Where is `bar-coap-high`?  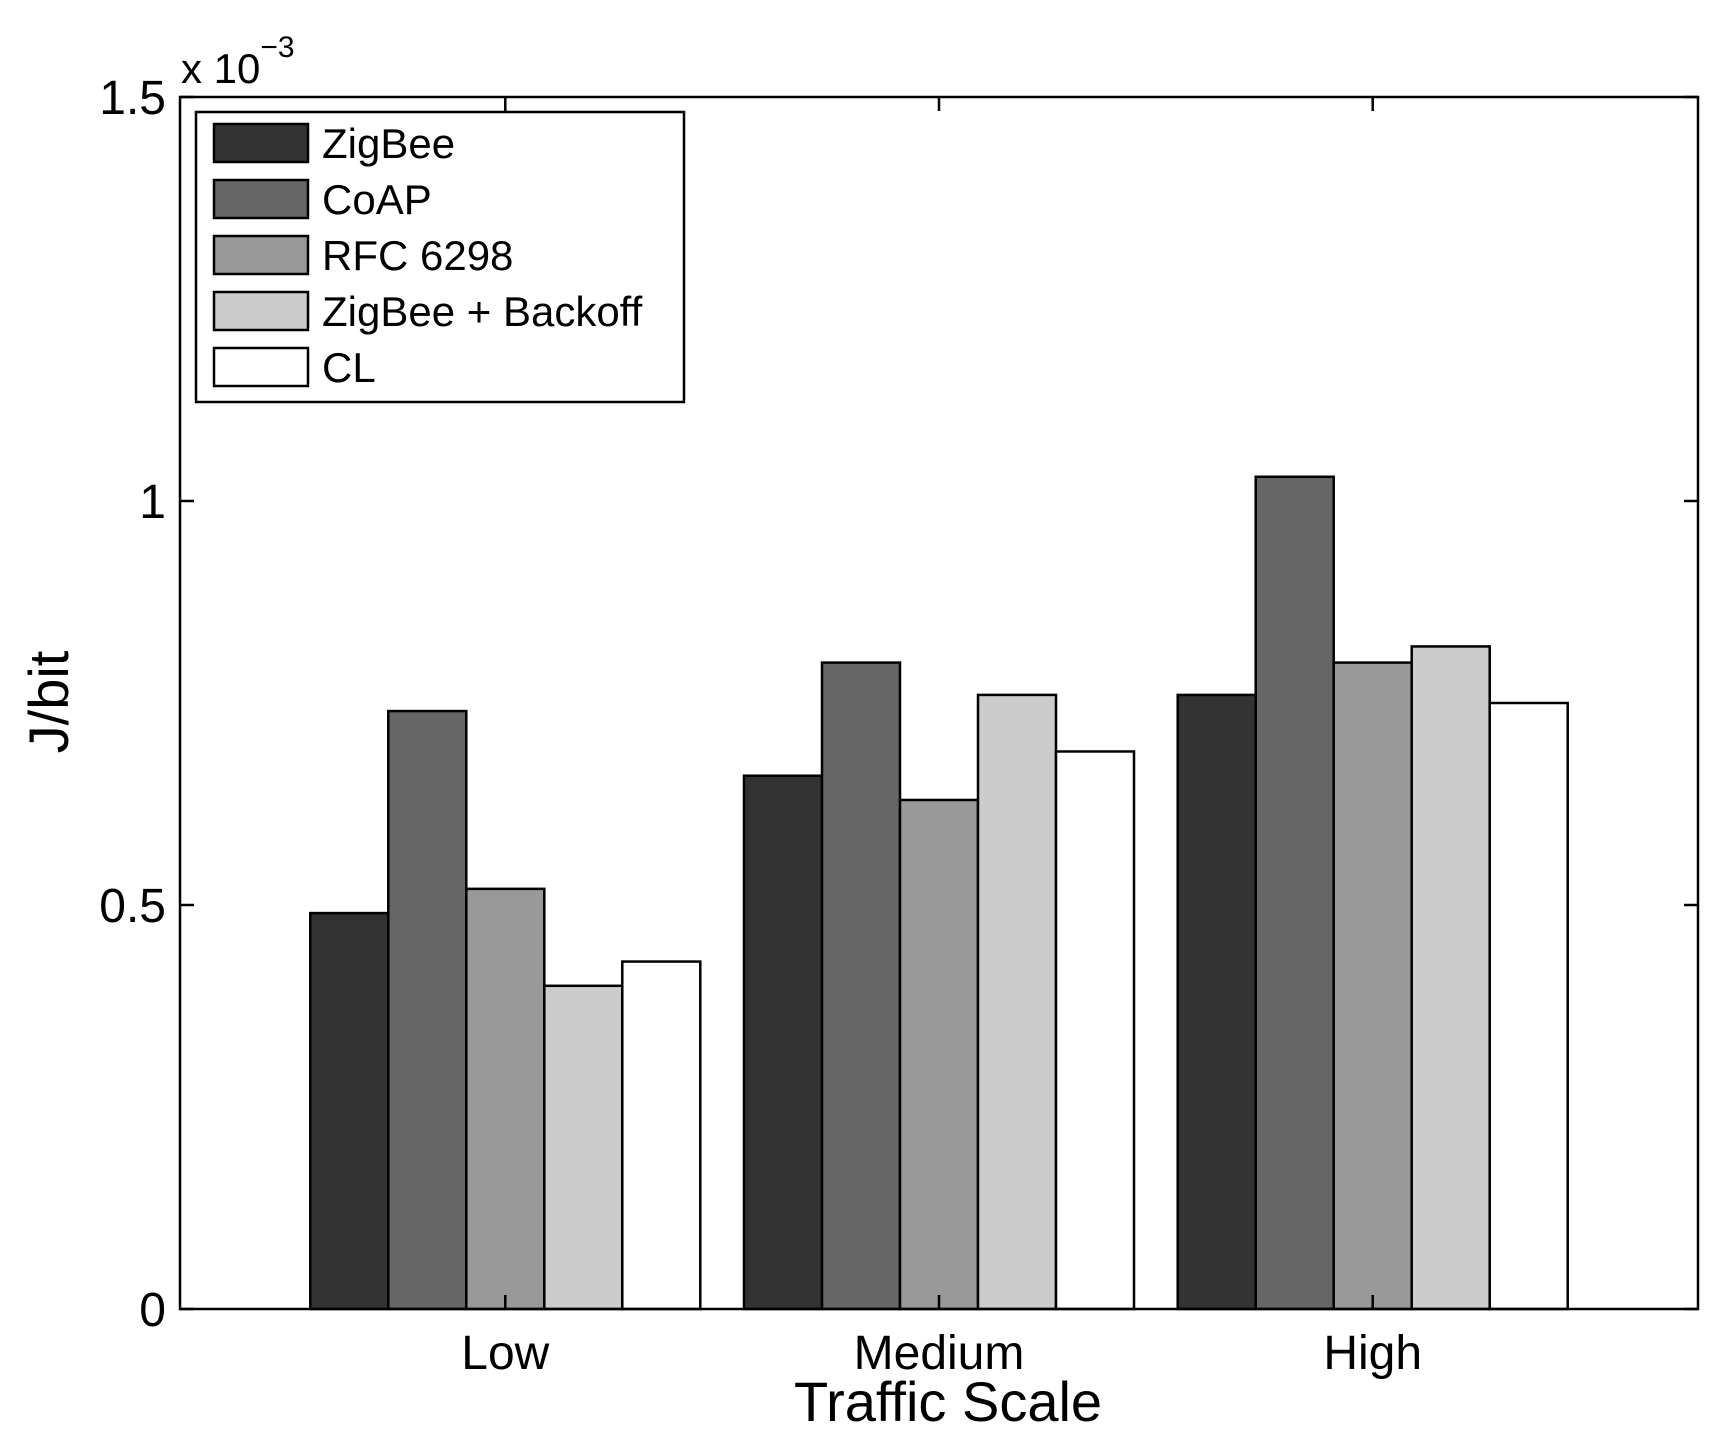
bar-coap-high is located at coordinates (1294, 893).